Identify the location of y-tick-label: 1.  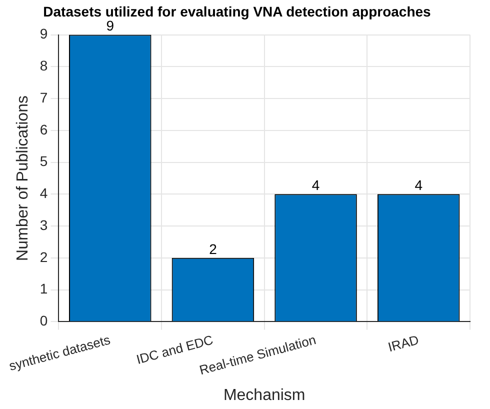
(44, 288).